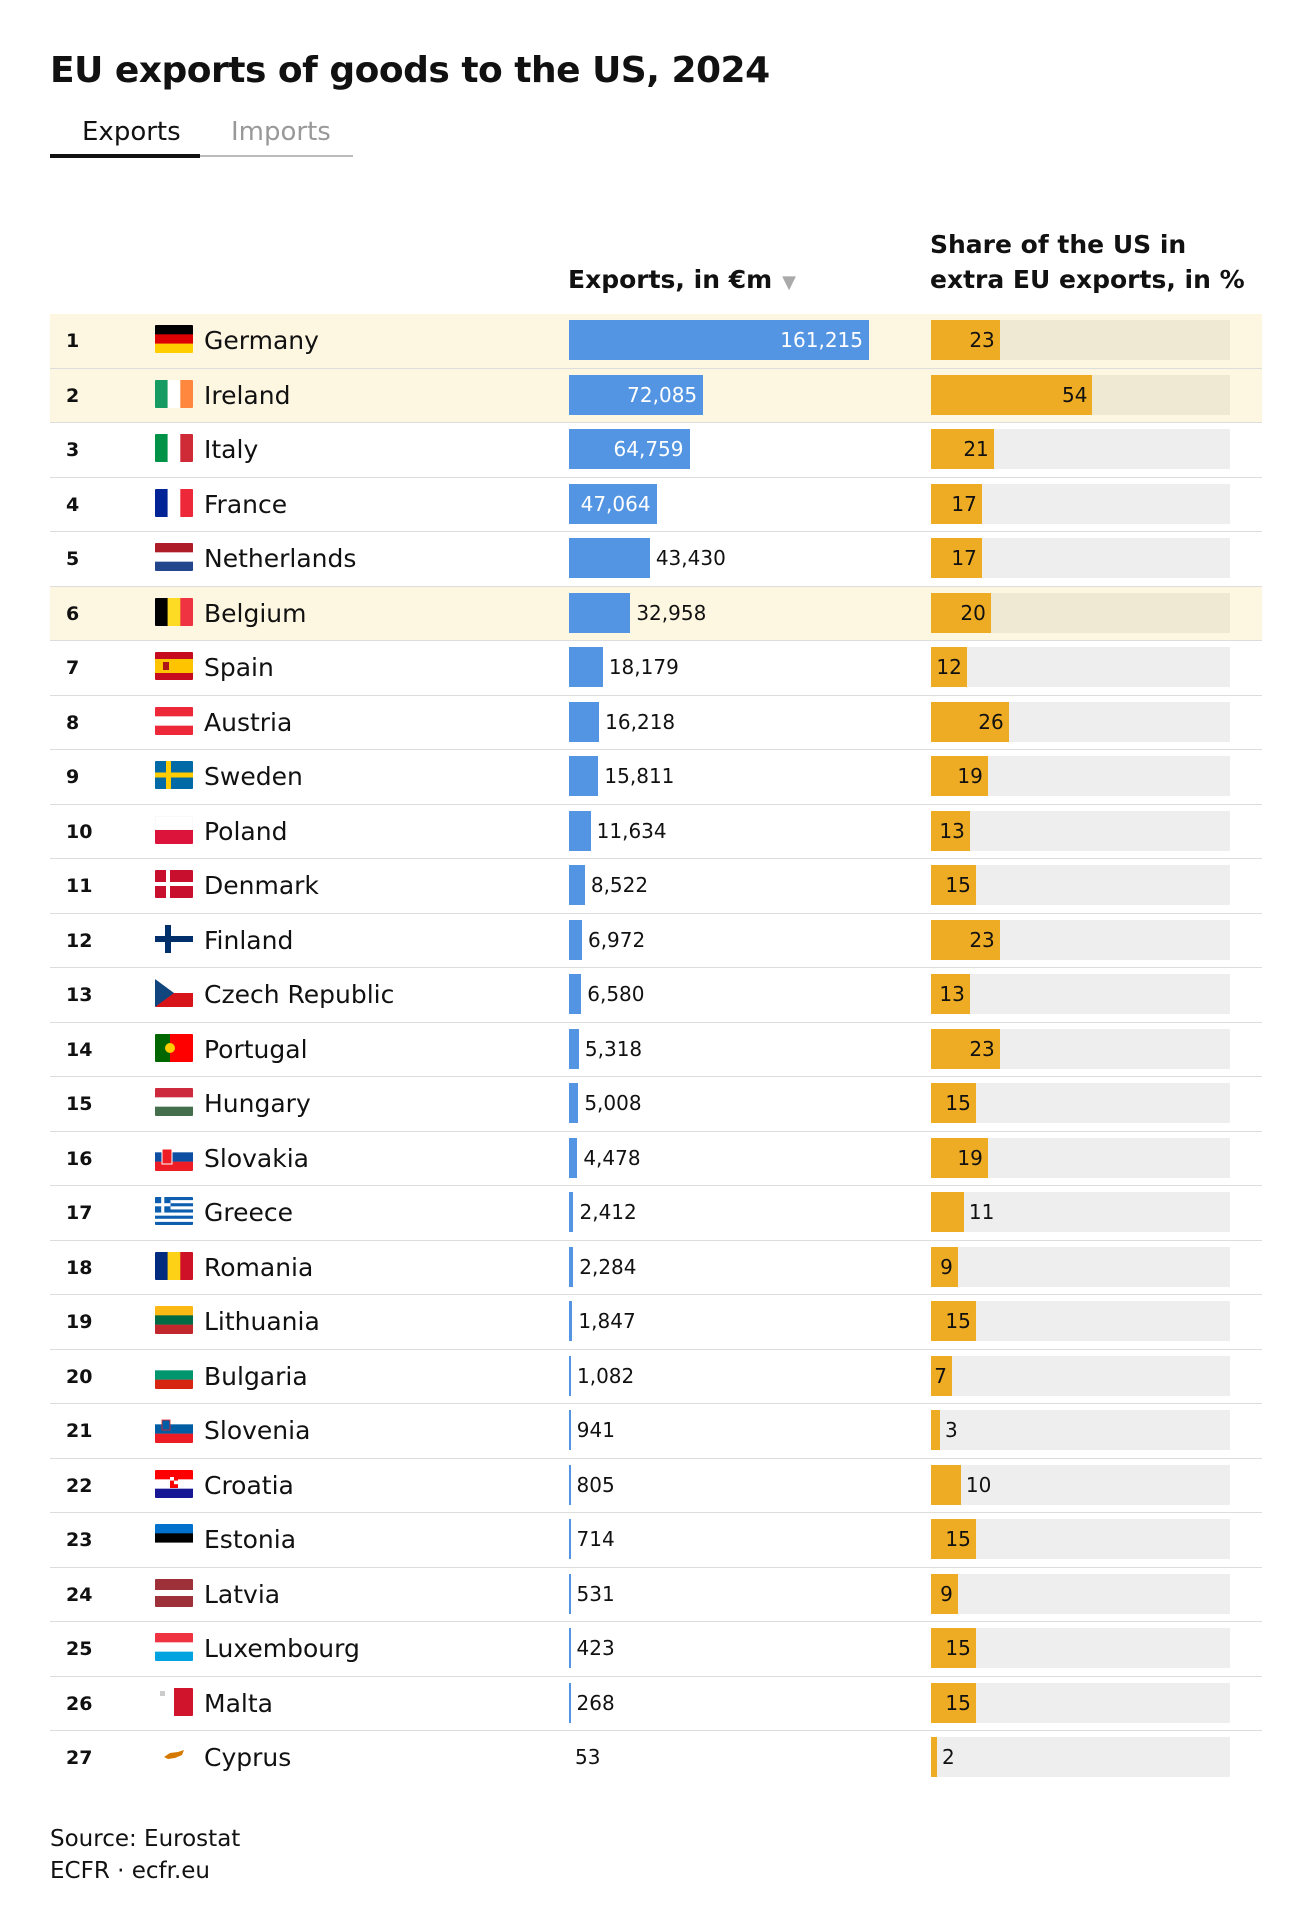 Image resolution: width=1300 pixels, height=1920 pixels. What do you see at coordinates (982, 1048) in the screenshot?
I see `share-value-label: 23` at bounding box center [982, 1048].